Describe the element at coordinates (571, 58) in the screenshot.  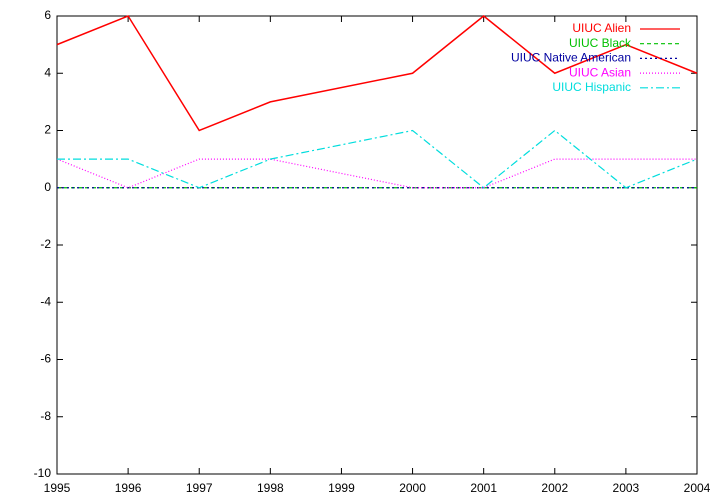
I see `legend-label: UIUC Native American` at that location.